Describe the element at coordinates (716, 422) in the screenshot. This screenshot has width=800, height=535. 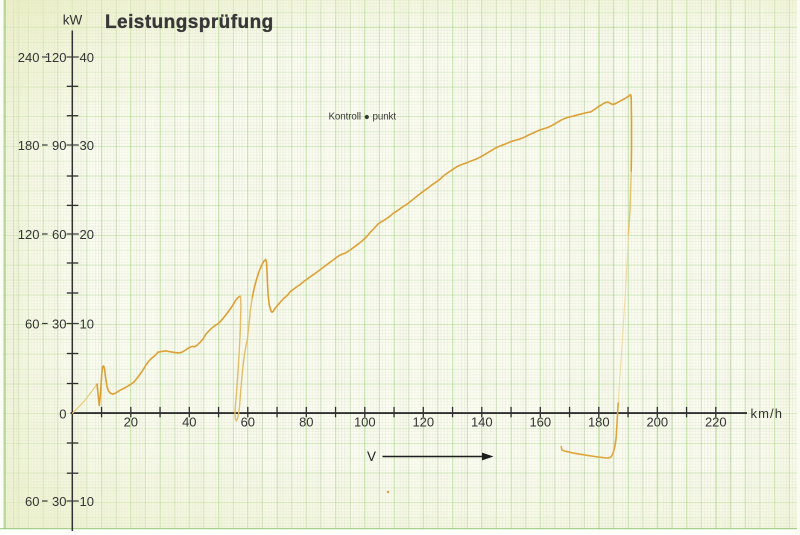
I see `svg-text: 220` at that location.